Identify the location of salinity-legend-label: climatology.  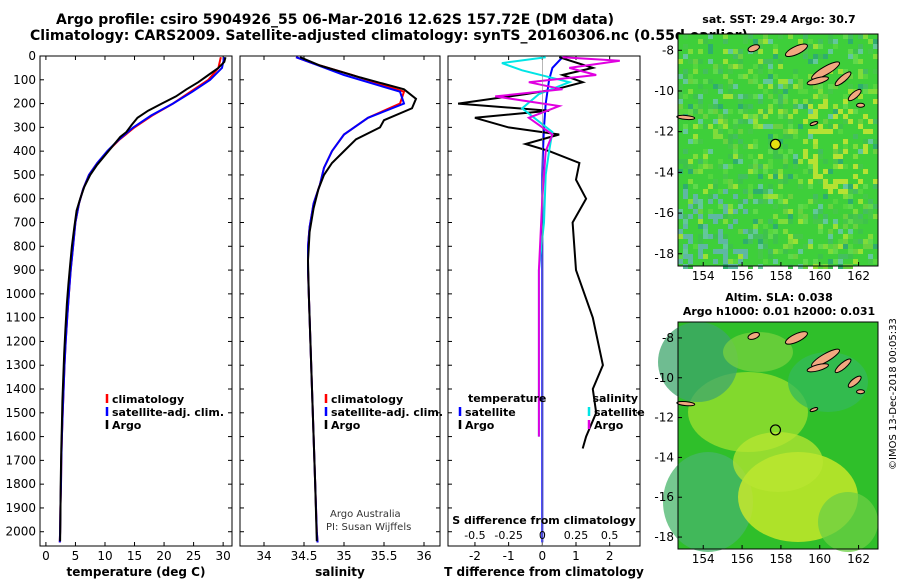
(367, 399).